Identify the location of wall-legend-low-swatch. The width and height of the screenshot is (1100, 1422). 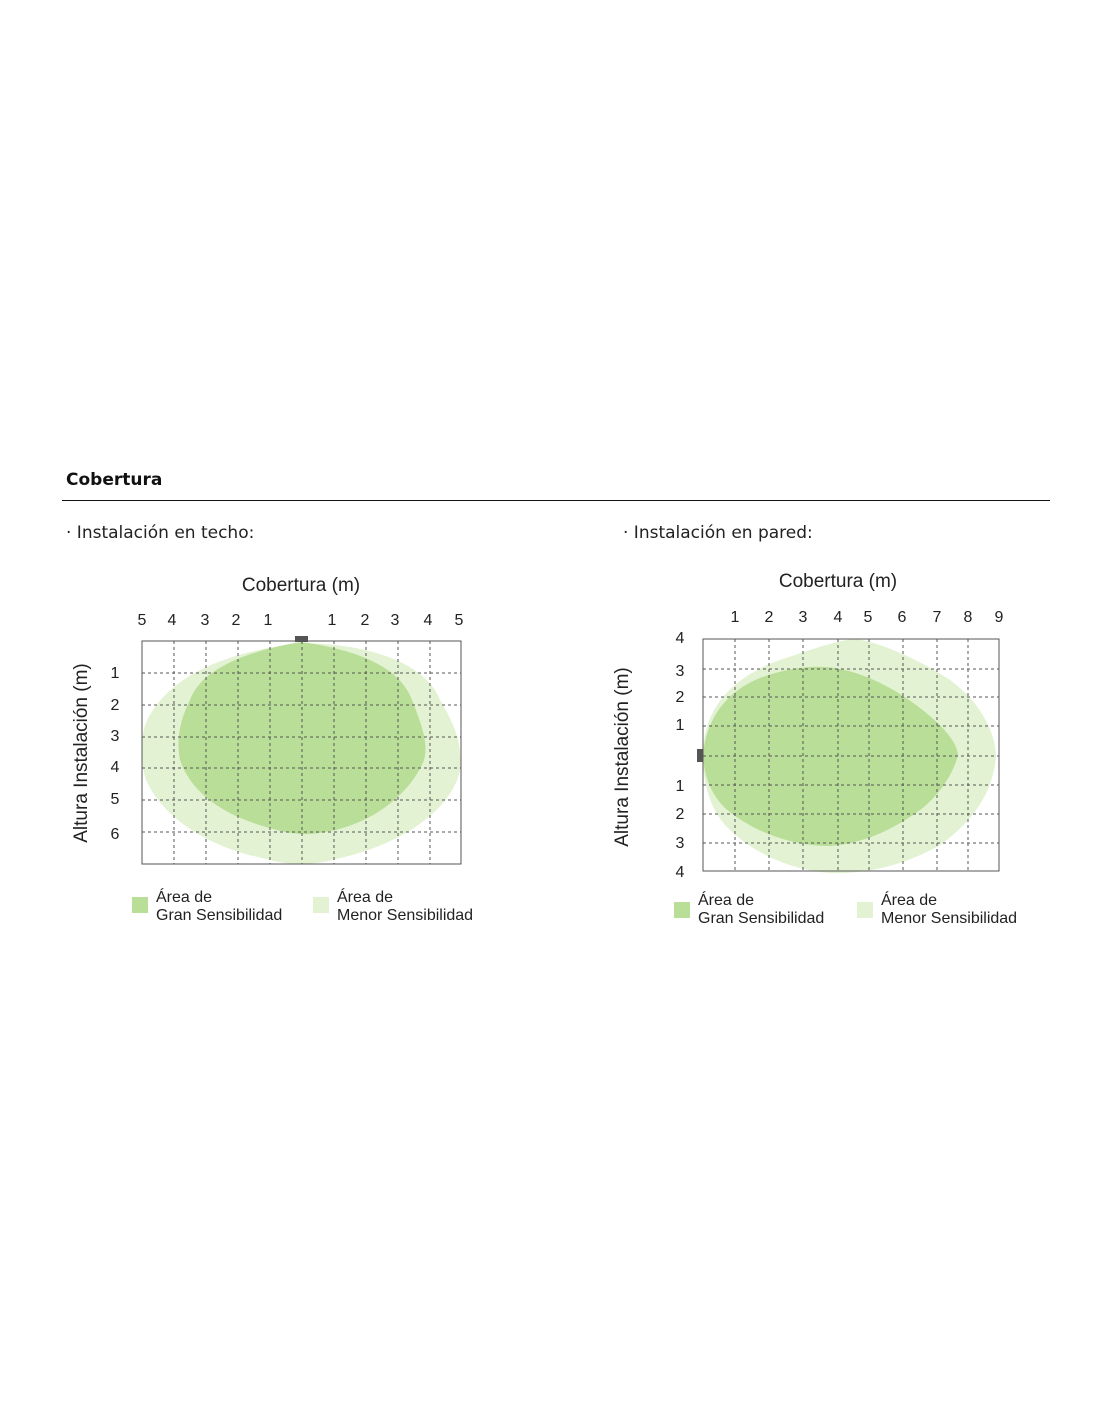
(865, 910).